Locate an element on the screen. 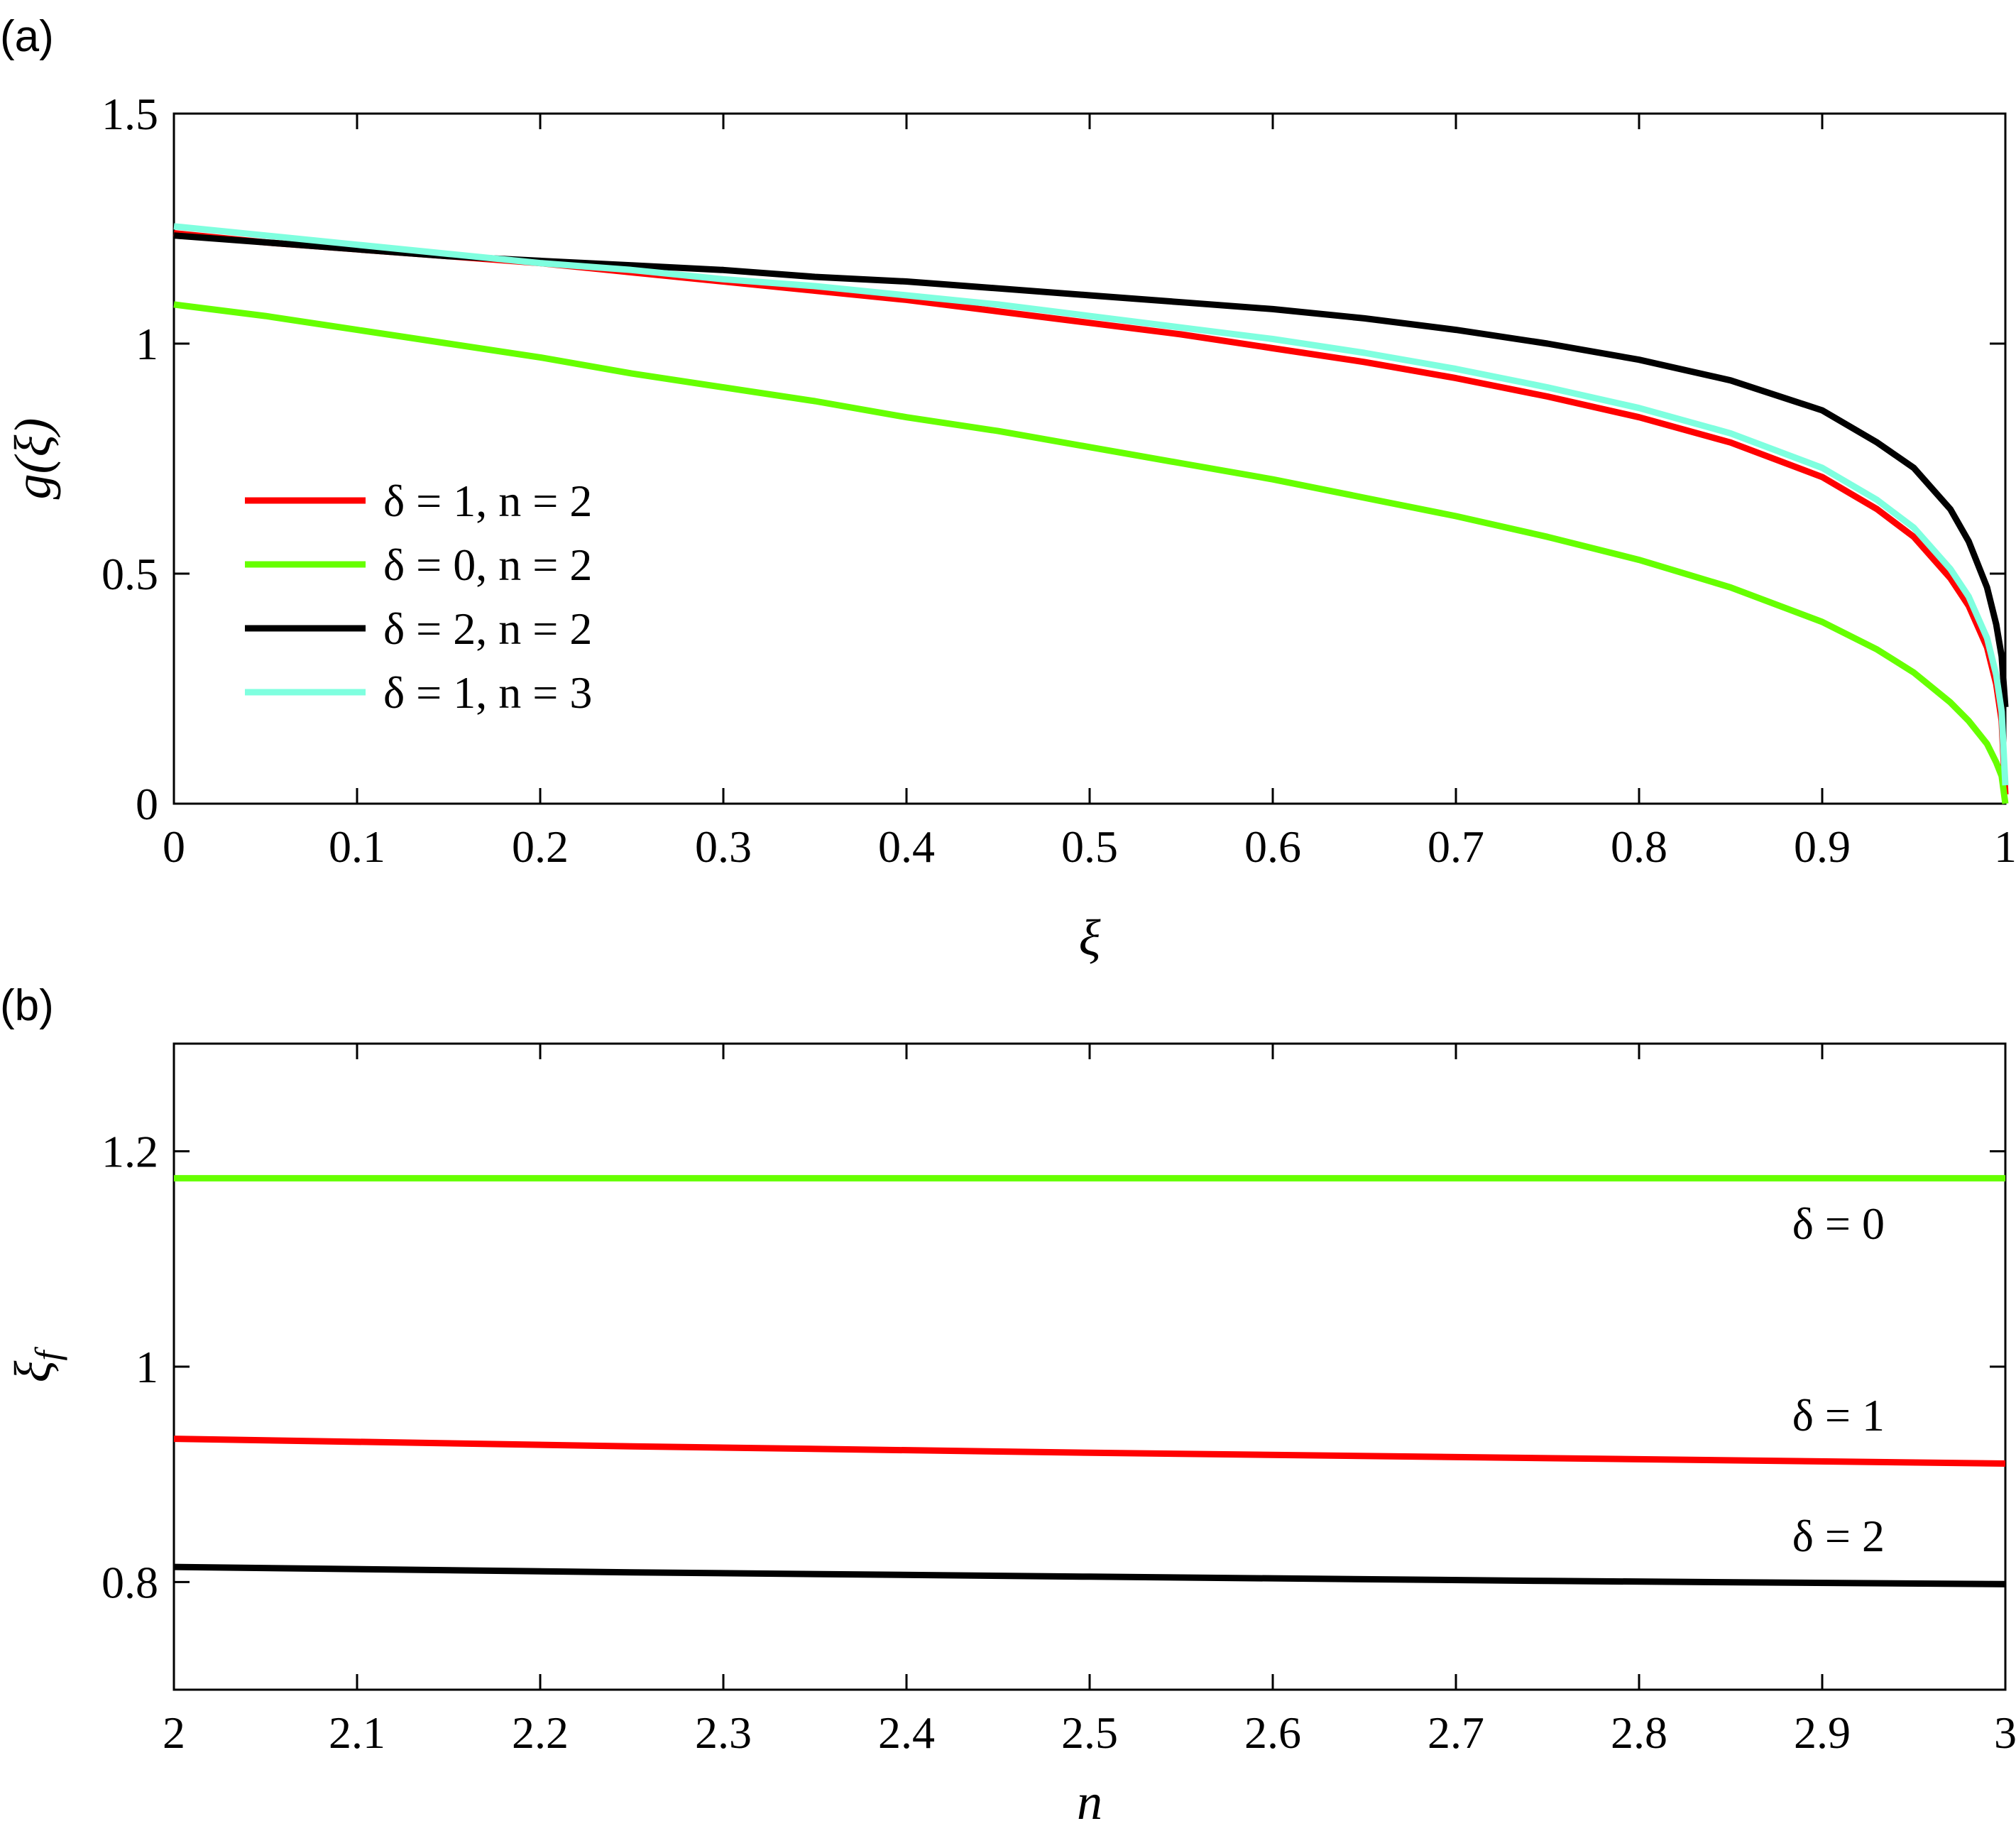  x-tick-label: 2.9 is located at coordinates (1823, 1733).